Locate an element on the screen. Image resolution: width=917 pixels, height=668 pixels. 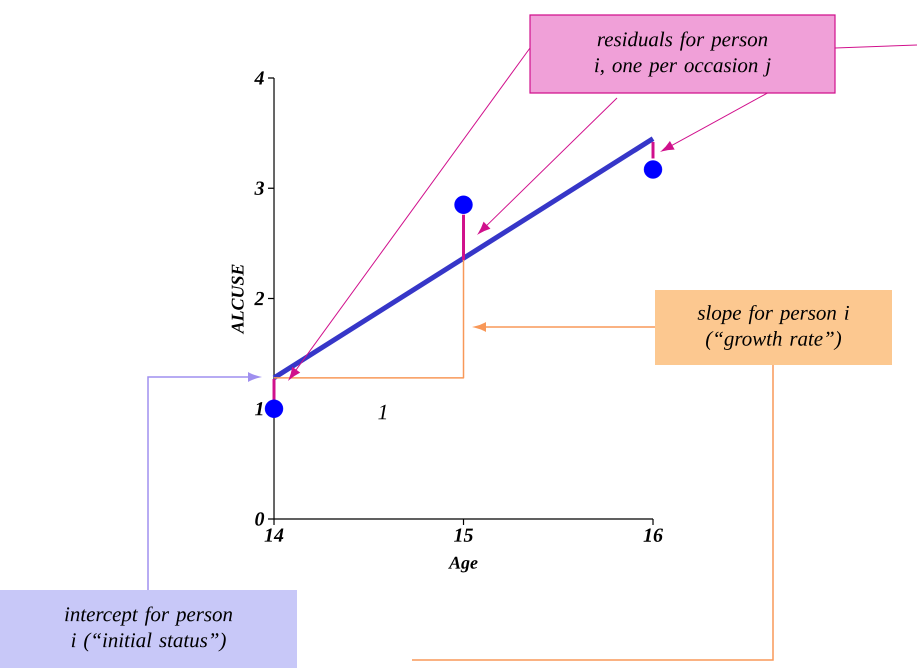
y-tick-label: 0 is located at coordinates (259, 519).